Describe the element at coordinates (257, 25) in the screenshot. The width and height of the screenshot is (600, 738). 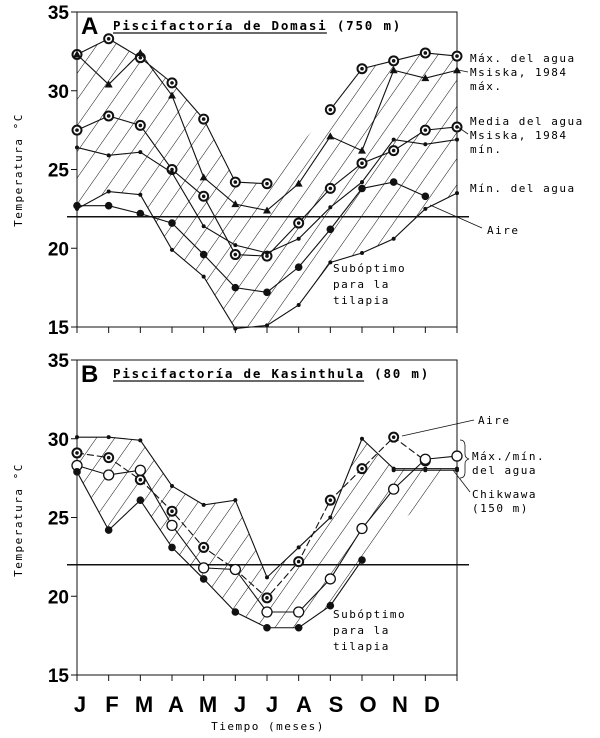
I see `panel-title: Piscifactoría de Domasi (750 m)` at that location.